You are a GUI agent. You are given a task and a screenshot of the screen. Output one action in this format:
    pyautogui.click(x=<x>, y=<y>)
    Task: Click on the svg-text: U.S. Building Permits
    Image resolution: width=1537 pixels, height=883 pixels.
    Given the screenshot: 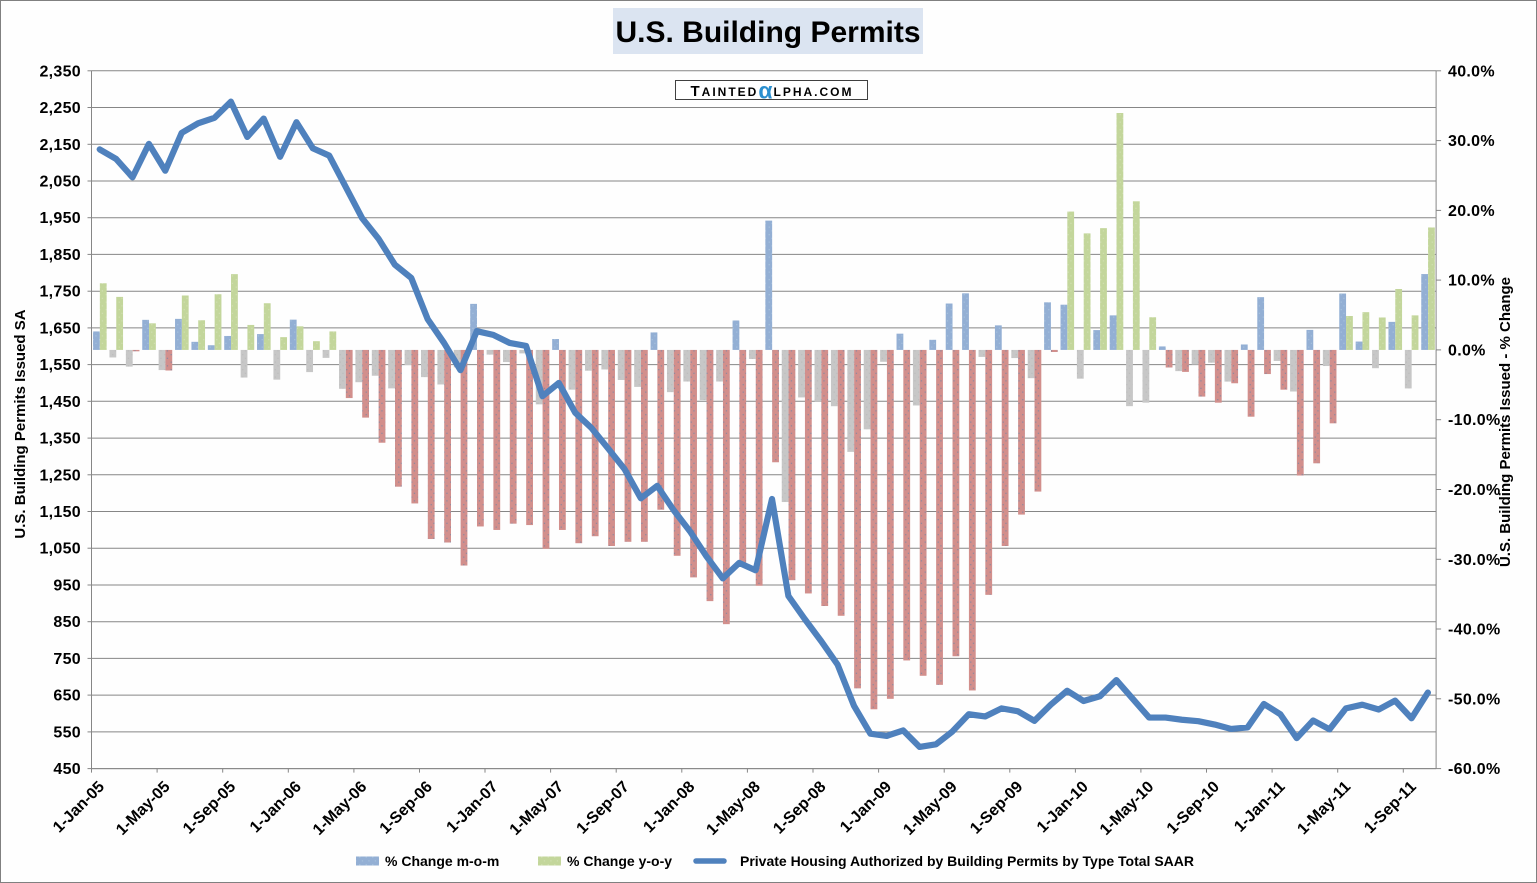 What is the action you would take?
    pyautogui.click(x=767, y=32)
    